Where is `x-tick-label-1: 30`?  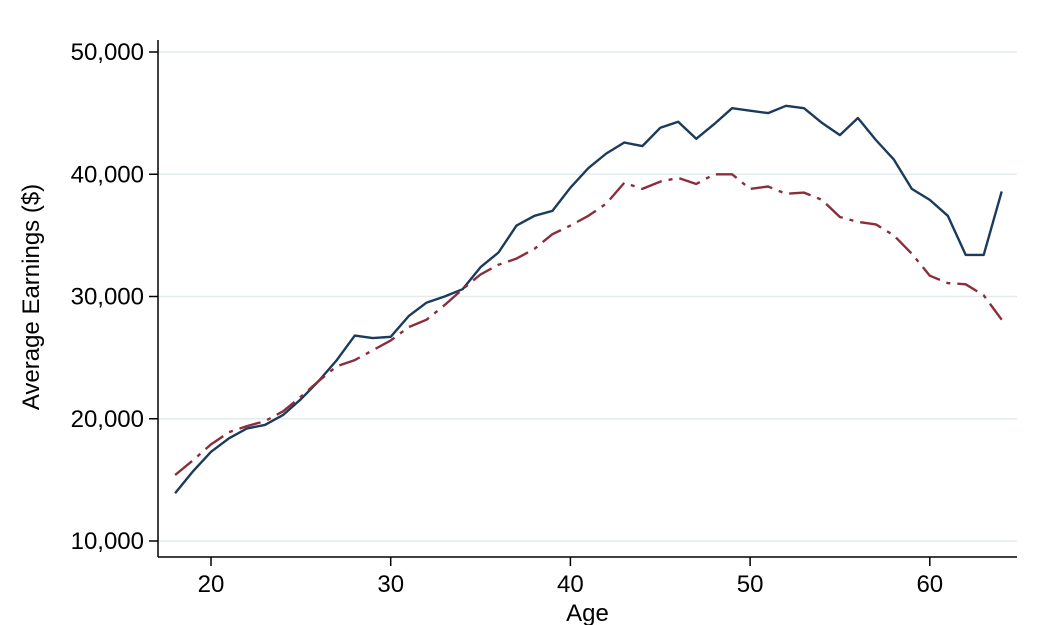
x-tick-label-1: 30 is located at coordinates (390, 584).